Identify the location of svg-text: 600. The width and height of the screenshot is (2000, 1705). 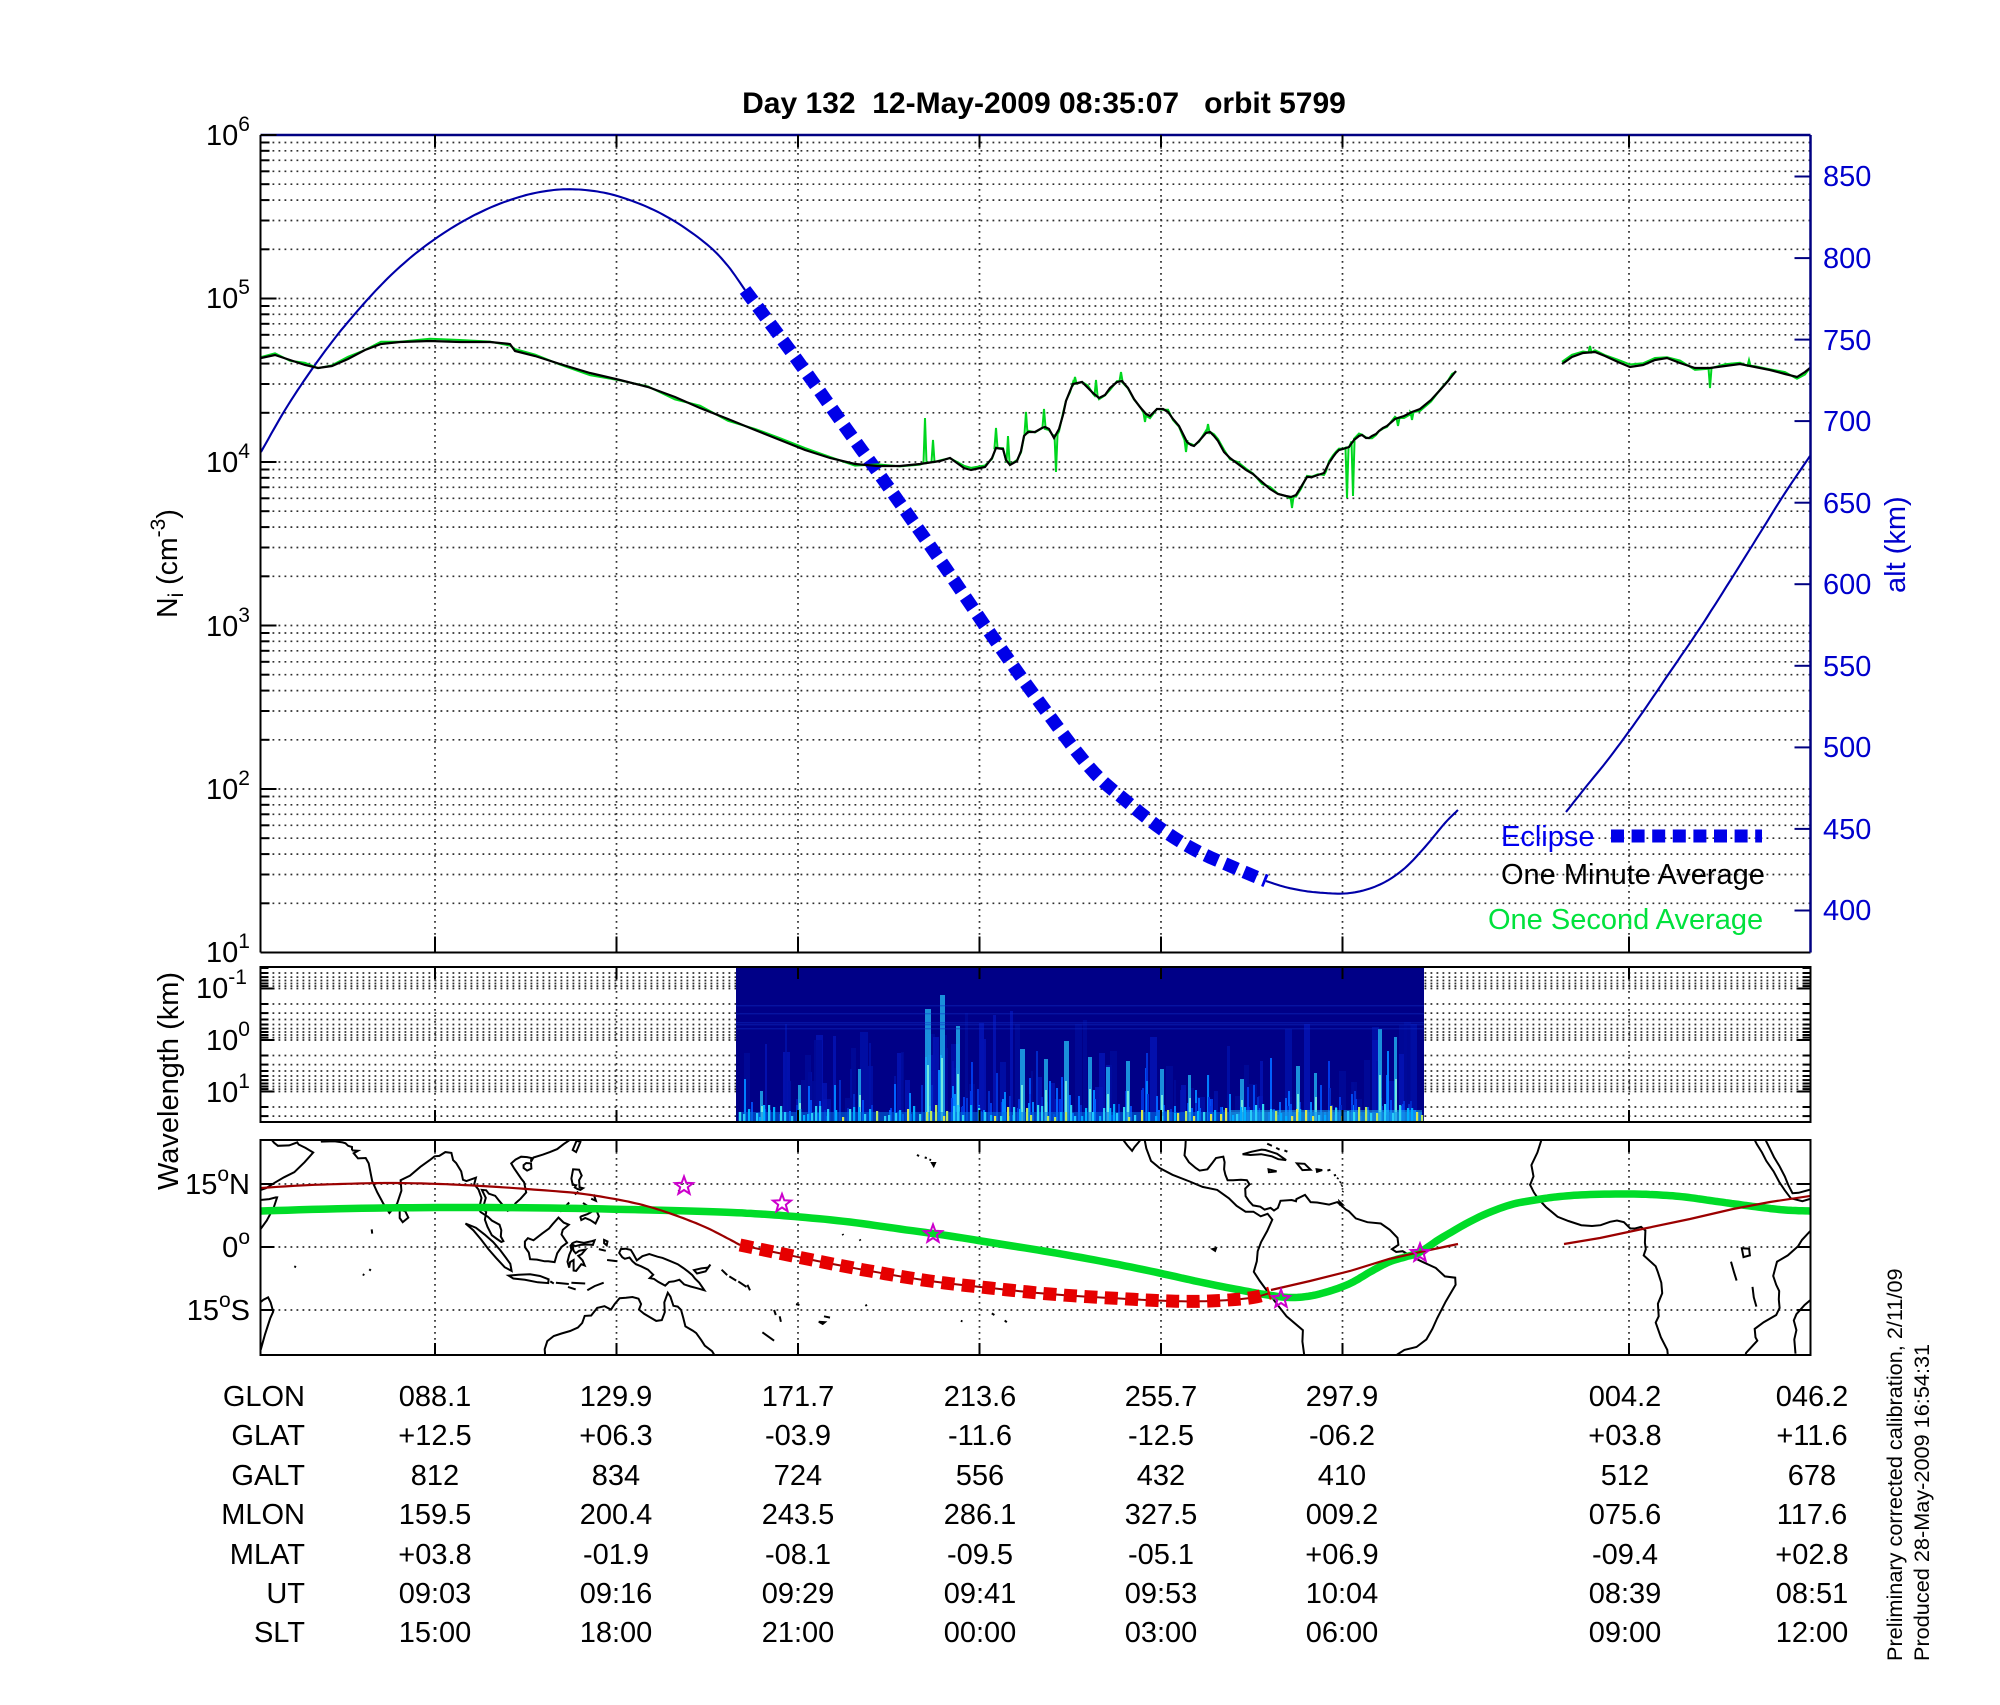
(1847, 585).